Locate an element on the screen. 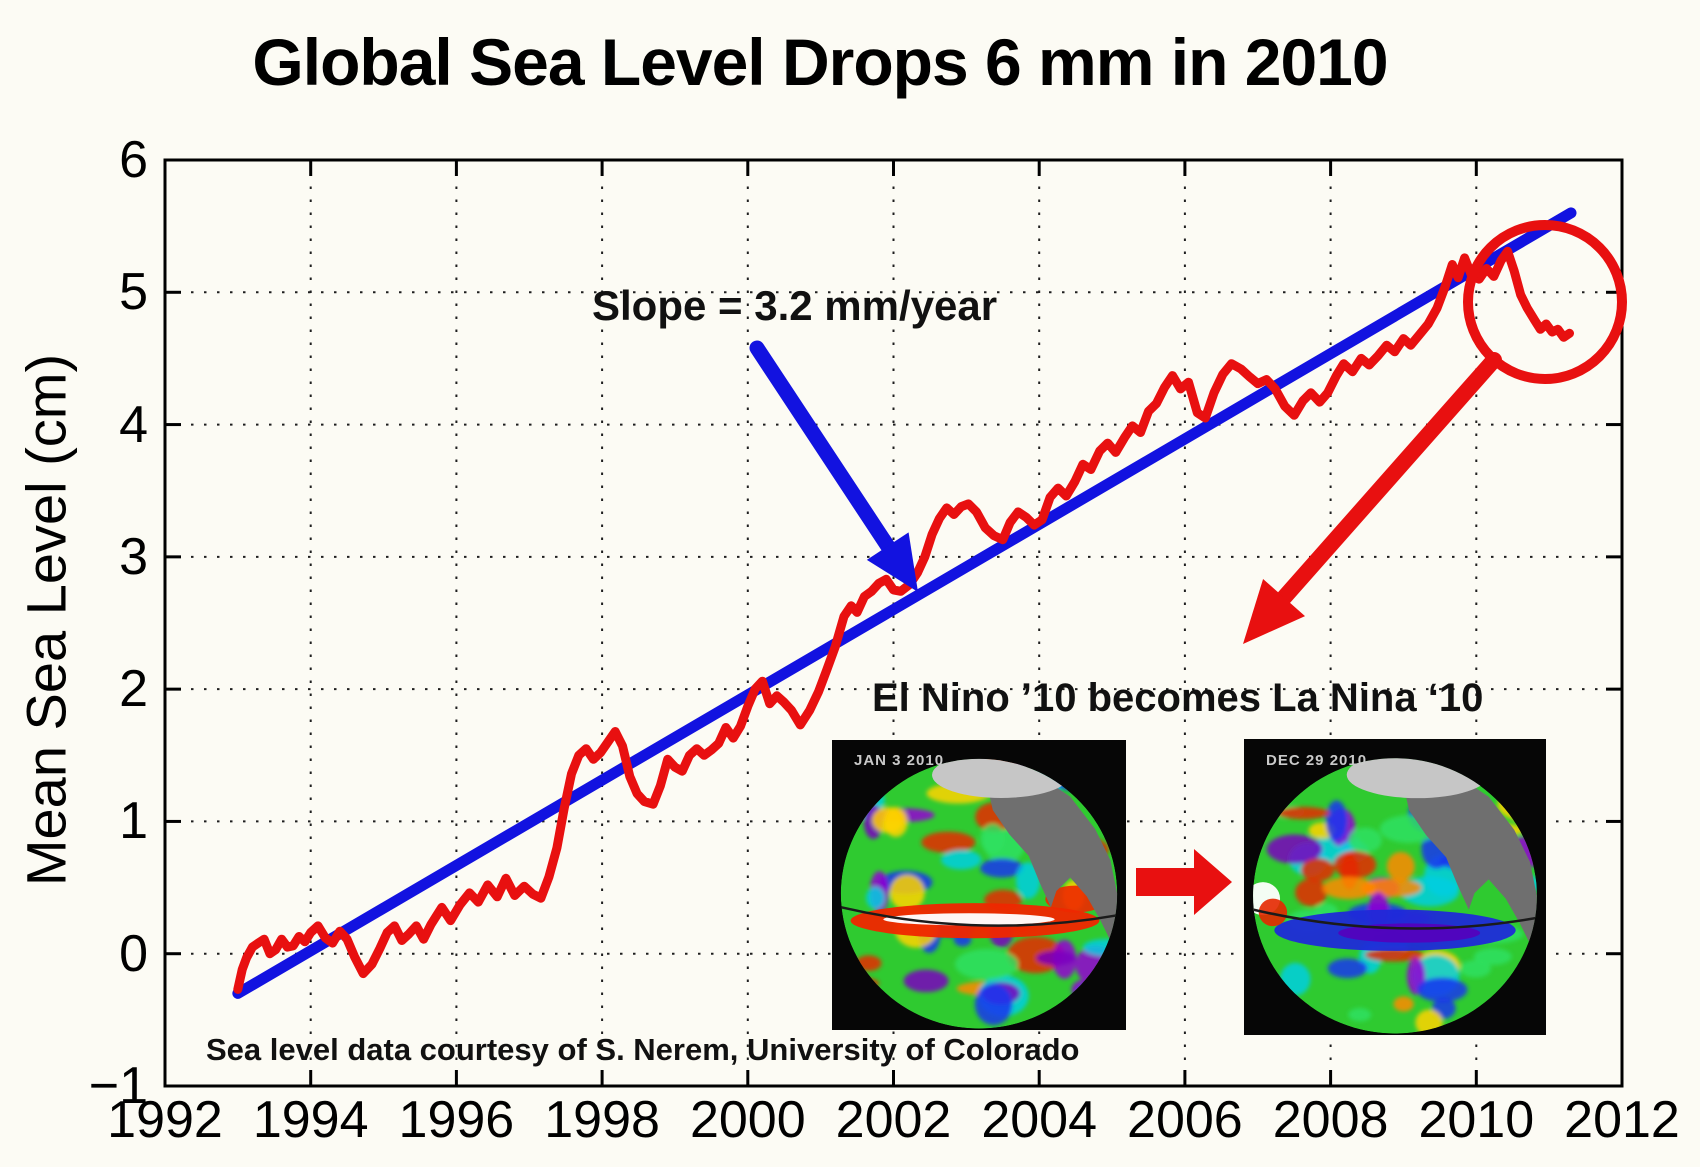 The height and width of the screenshot is (1167, 1700). globe-la-nina-equator is located at coordinates (1395, 919).